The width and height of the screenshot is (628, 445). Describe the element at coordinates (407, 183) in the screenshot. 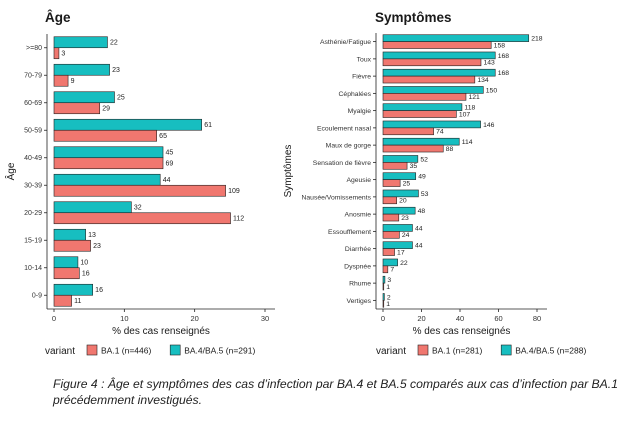

I see `symptoms-data-label: 25` at that location.